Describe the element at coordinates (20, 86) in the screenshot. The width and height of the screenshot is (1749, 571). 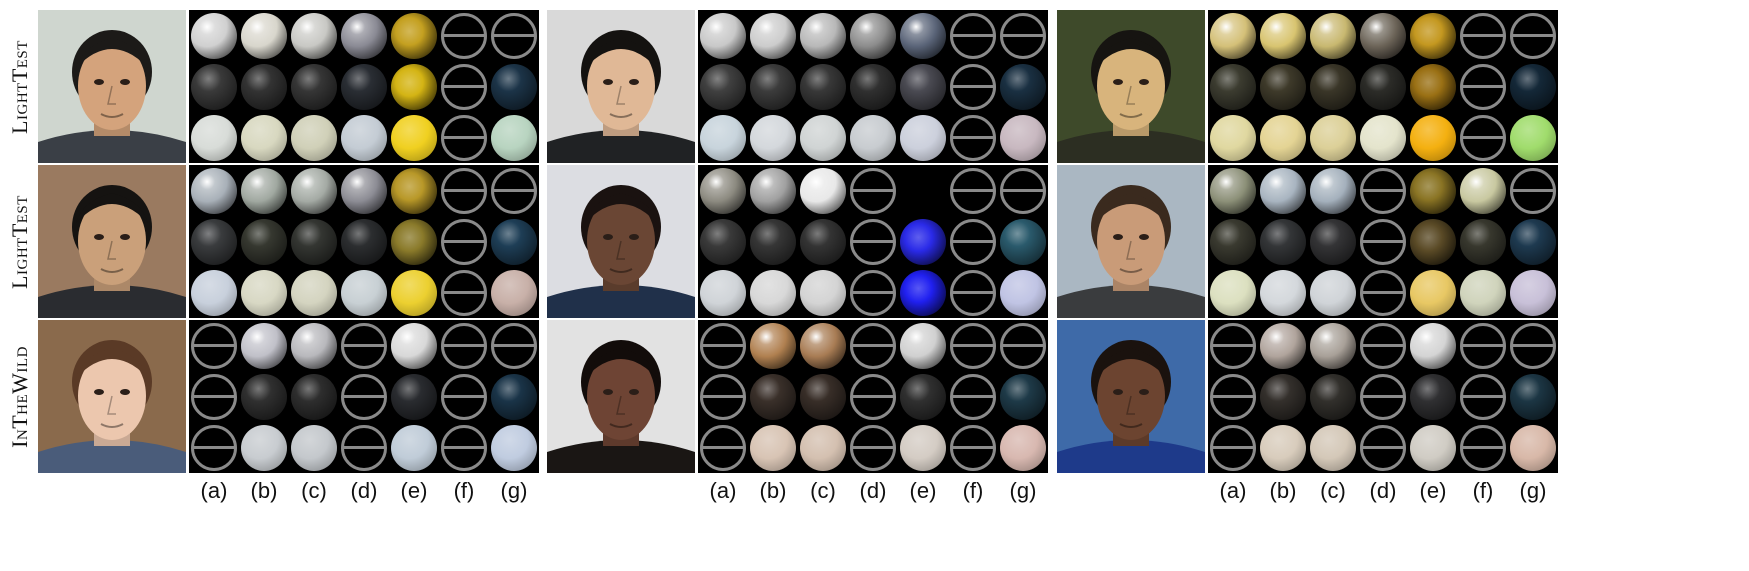
I see `row-label: LightTest` at that location.